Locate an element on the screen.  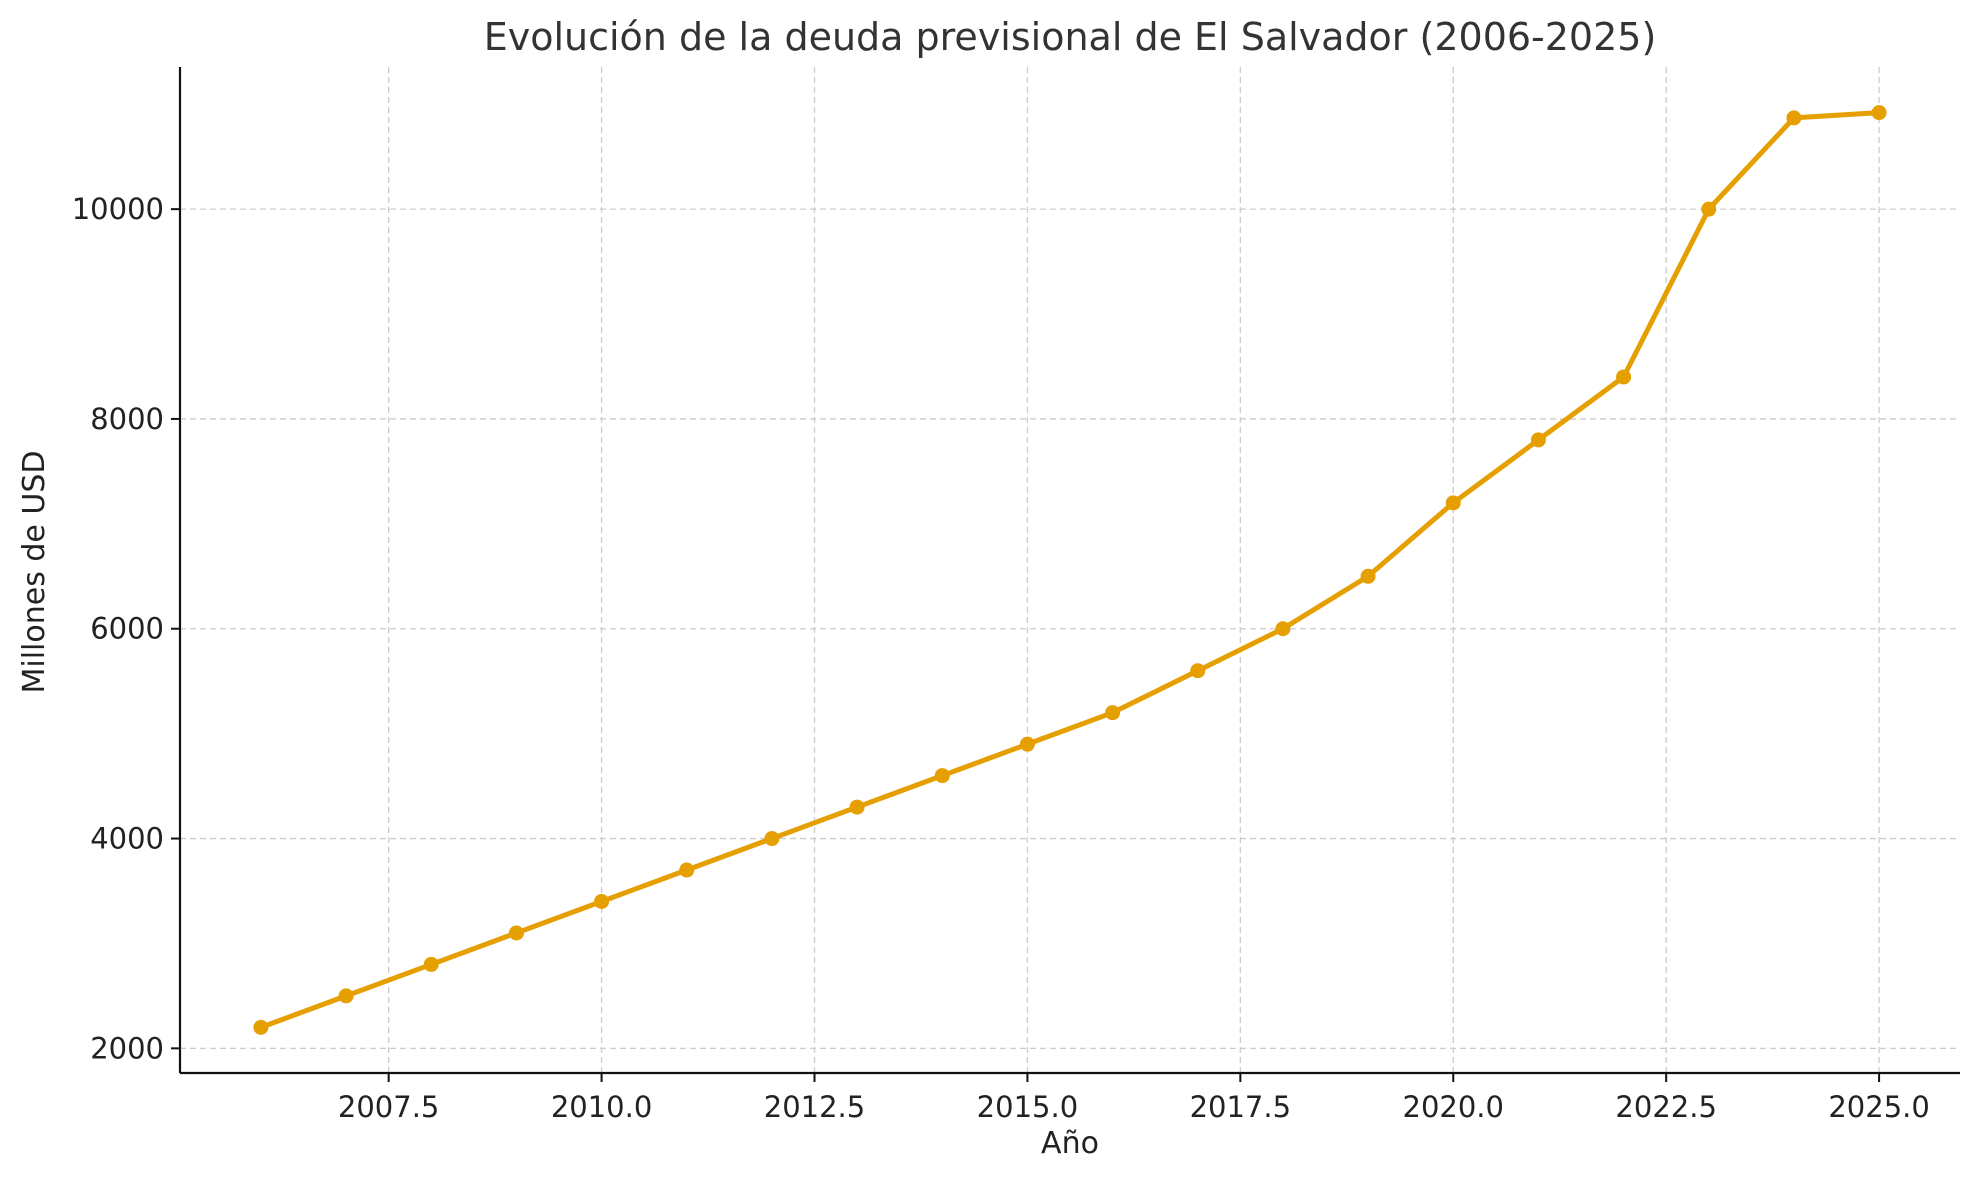
x-tick-label: 2020.0 is located at coordinates (1453, 1107).